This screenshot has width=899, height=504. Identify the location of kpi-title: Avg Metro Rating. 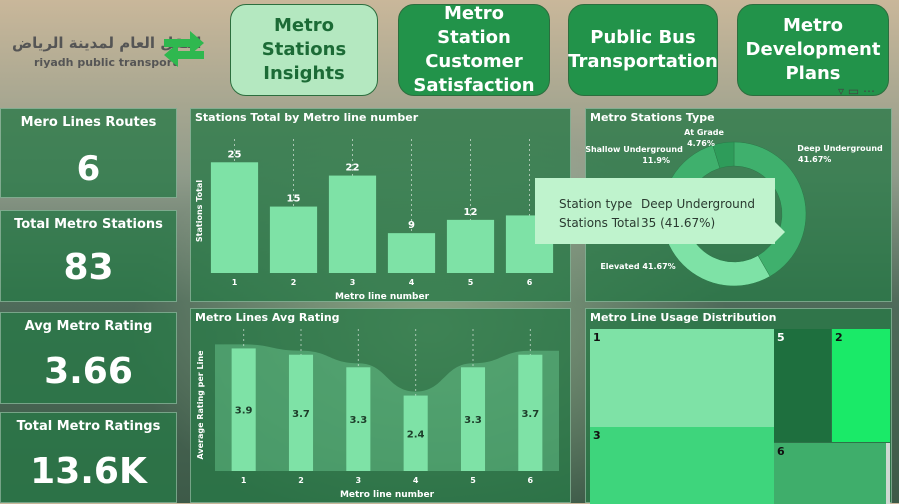
(88, 326).